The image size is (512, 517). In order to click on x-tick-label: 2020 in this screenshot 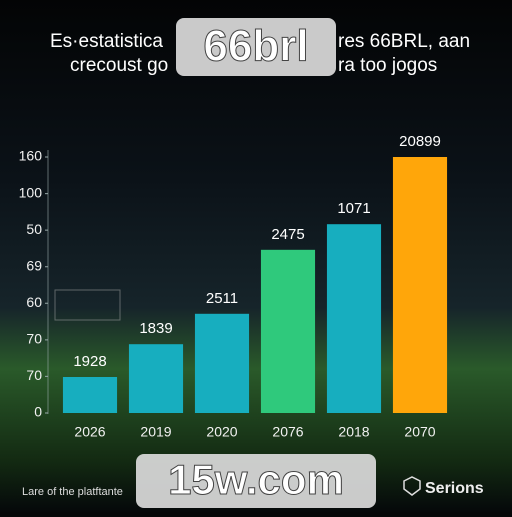, I will do `click(221, 432)`.